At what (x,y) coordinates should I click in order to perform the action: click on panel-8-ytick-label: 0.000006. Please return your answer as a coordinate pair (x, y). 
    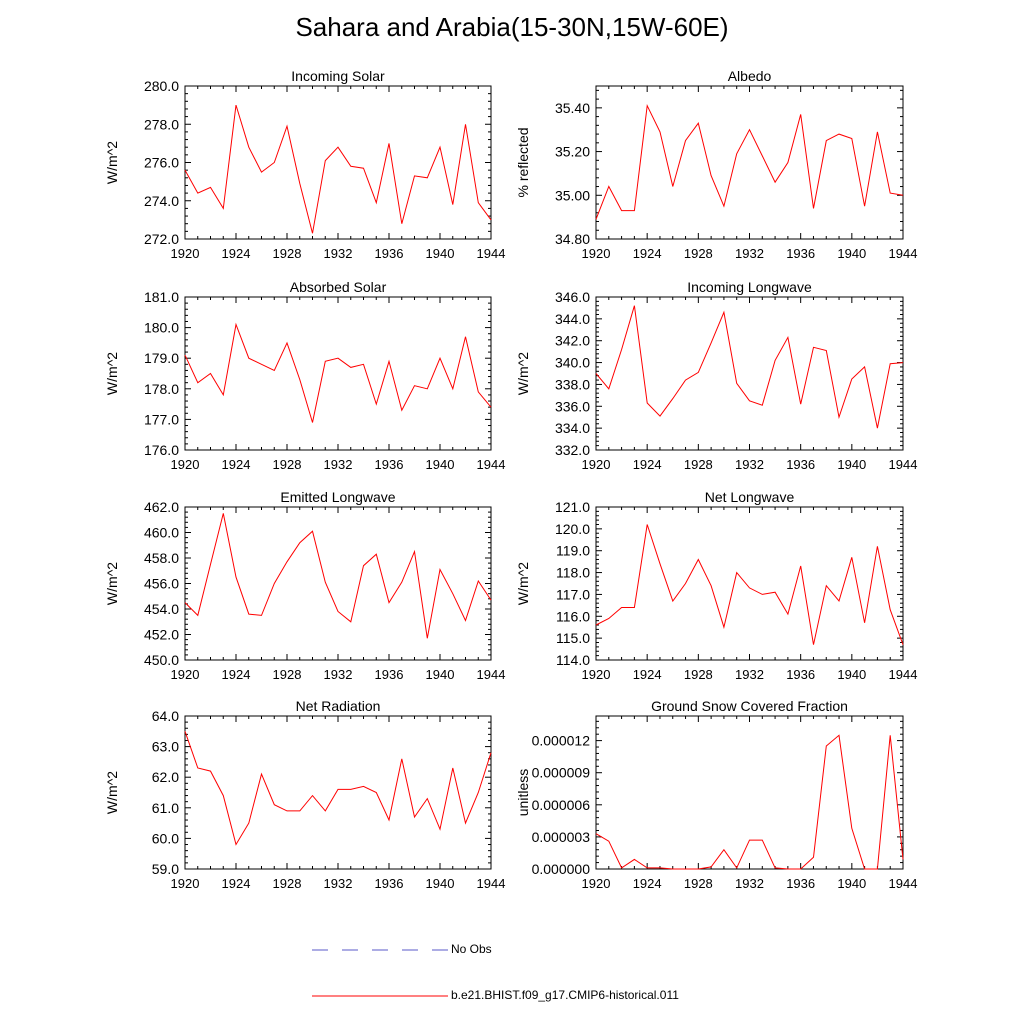
    Looking at the image, I should click on (561, 805).